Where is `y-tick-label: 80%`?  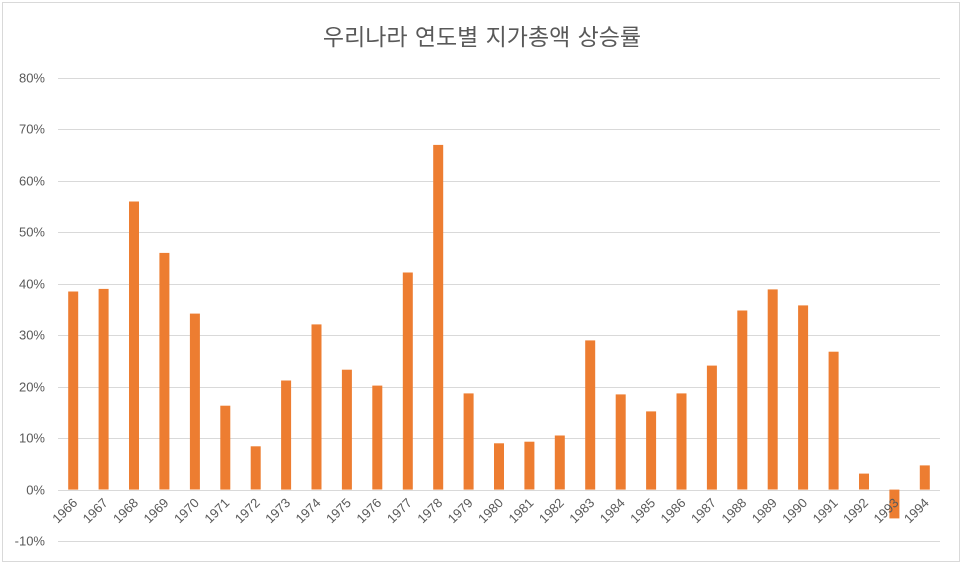 y-tick-label: 80% is located at coordinates (32, 78).